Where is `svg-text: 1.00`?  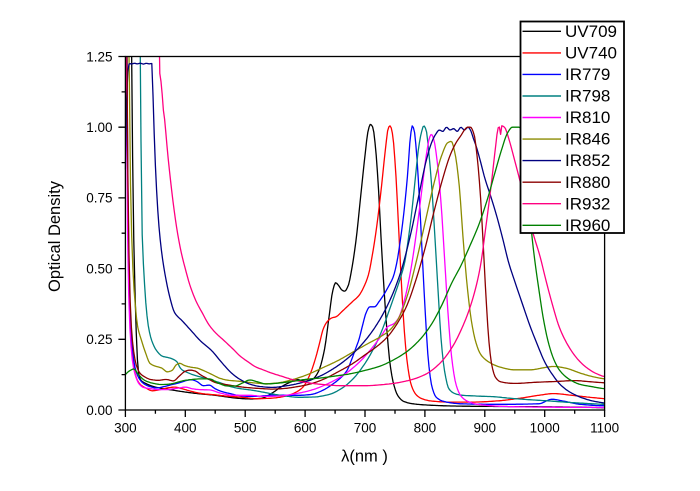 svg-text: 1.00 is located at coordinates (99, 127).